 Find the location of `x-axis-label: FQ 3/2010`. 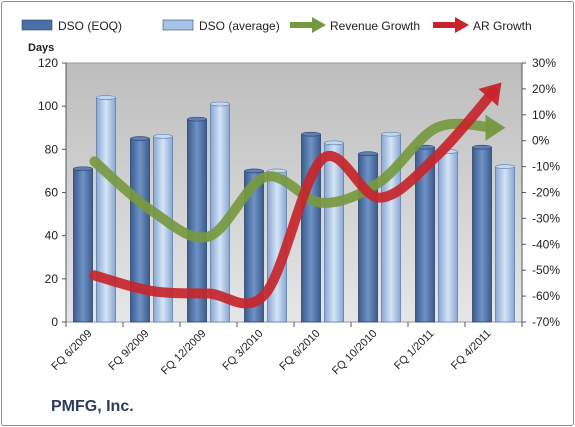

x-axis-label: FQ 3/2010 is located at coordinates (242, 350).